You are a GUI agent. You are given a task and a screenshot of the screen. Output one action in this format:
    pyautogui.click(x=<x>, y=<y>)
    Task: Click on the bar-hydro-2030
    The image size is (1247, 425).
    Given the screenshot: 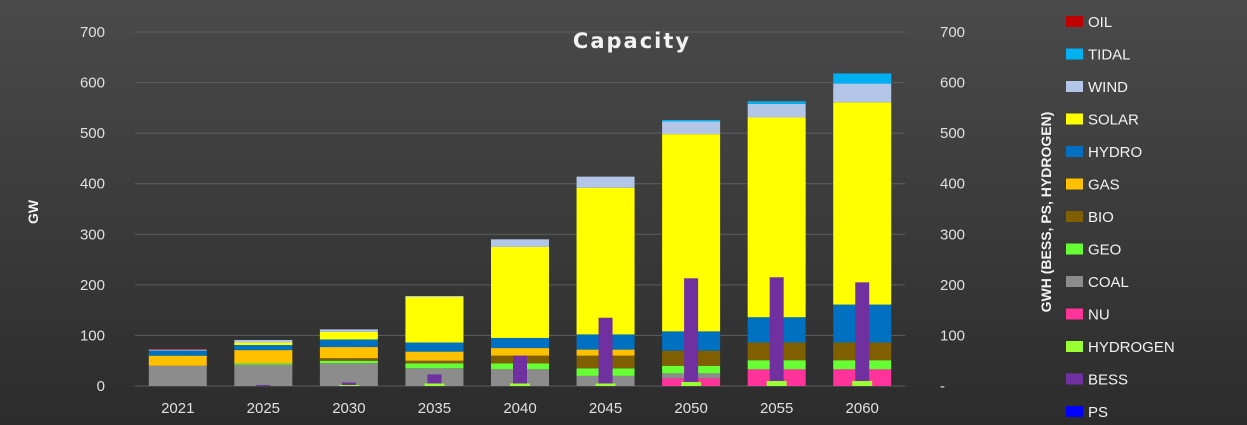 What is the action you would take?
    pyautogui.click(x=348, y=343)
    